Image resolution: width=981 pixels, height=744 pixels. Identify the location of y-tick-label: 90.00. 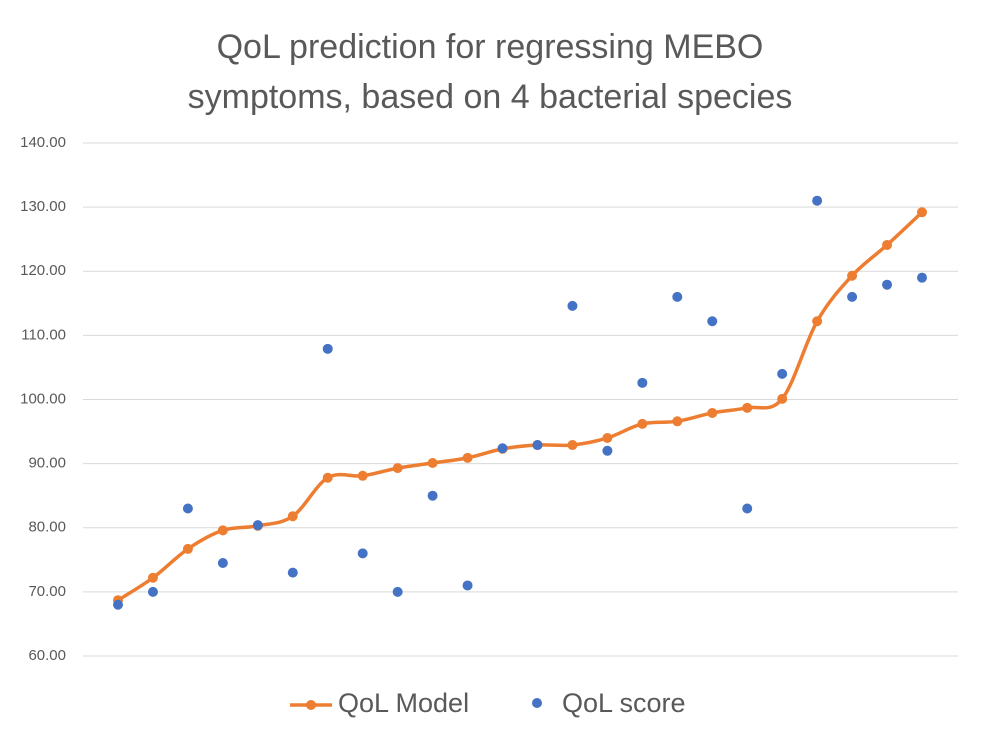
(47, 463).